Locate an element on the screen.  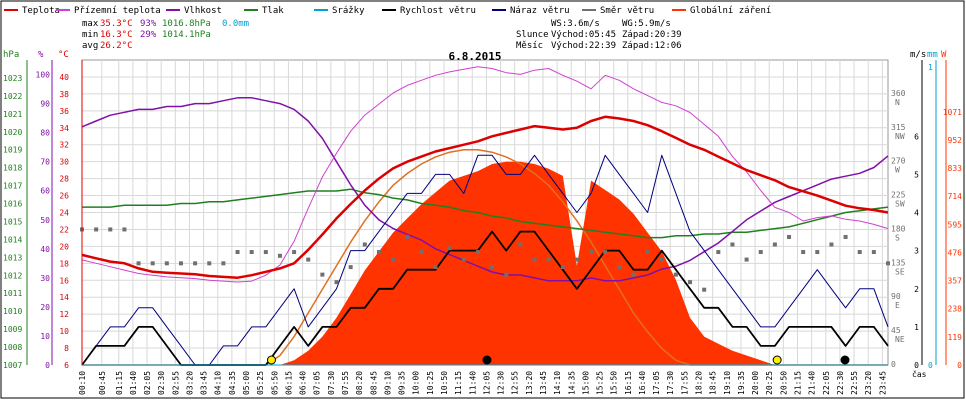
tick-w-1: 119 is located at coordinates (955, 337).